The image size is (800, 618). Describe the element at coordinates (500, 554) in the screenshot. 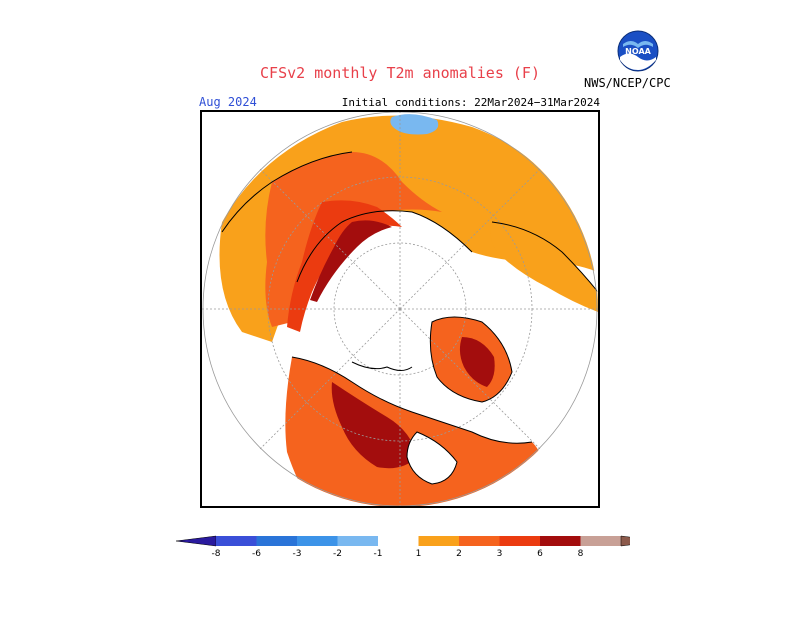

I see `legend-tick-label: 3` at that location.